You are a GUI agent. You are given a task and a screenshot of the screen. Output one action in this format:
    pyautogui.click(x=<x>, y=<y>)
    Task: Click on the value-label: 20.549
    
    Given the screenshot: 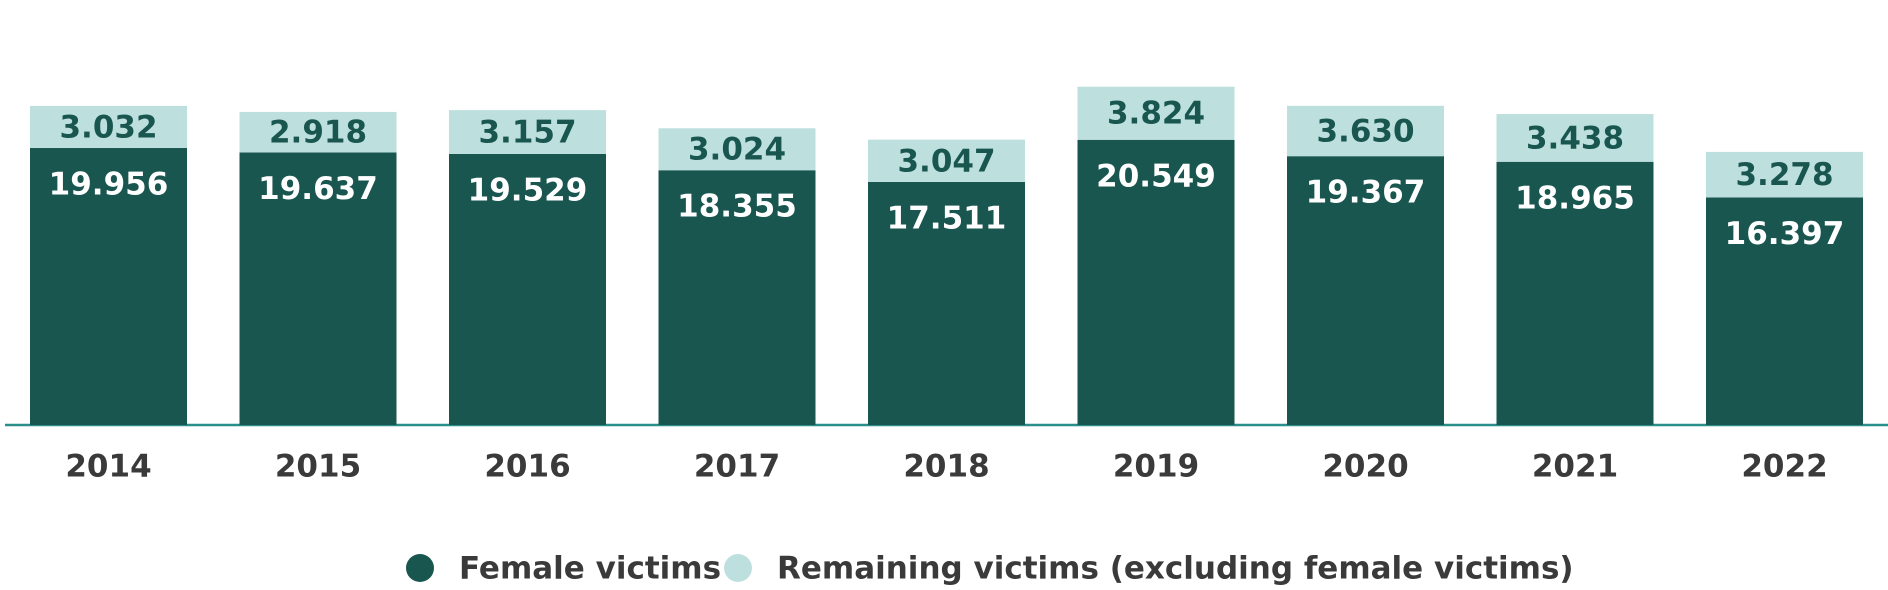 What is the action you would take?
    pyautogui.click(x=1156, y=176)
    